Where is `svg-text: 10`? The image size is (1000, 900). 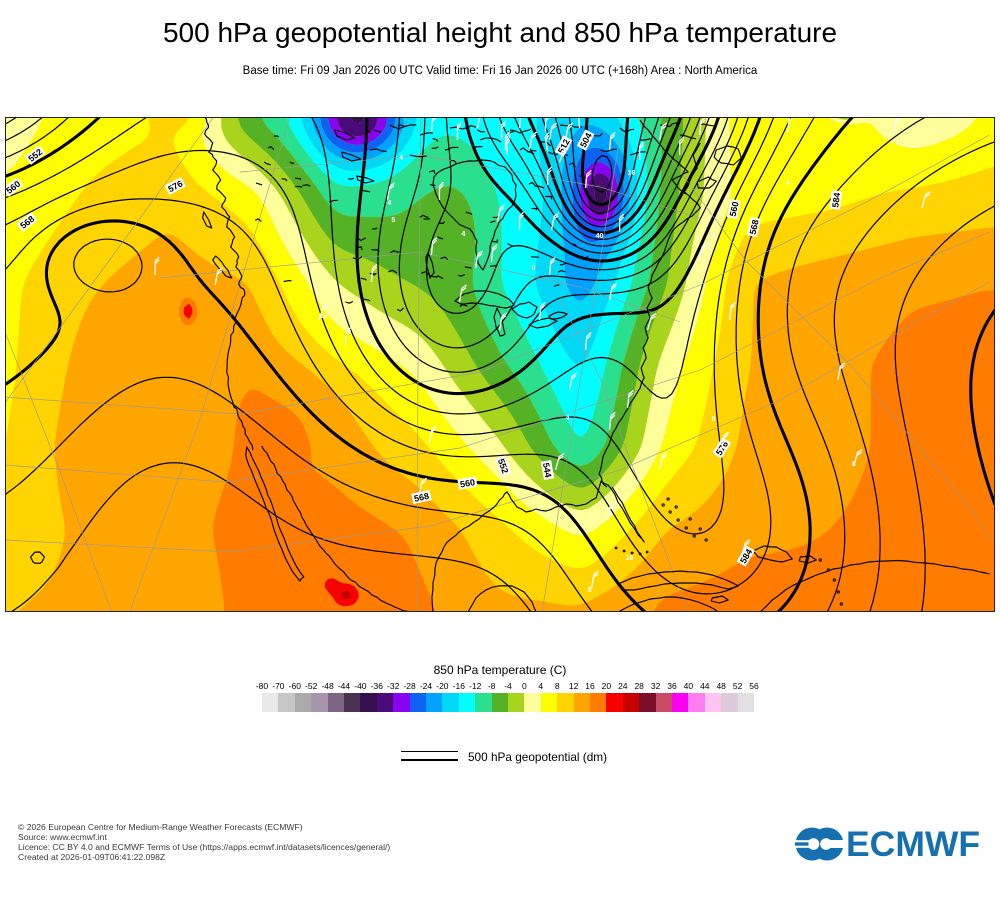 svg-text: 10 is located at coordinates (323, 316).